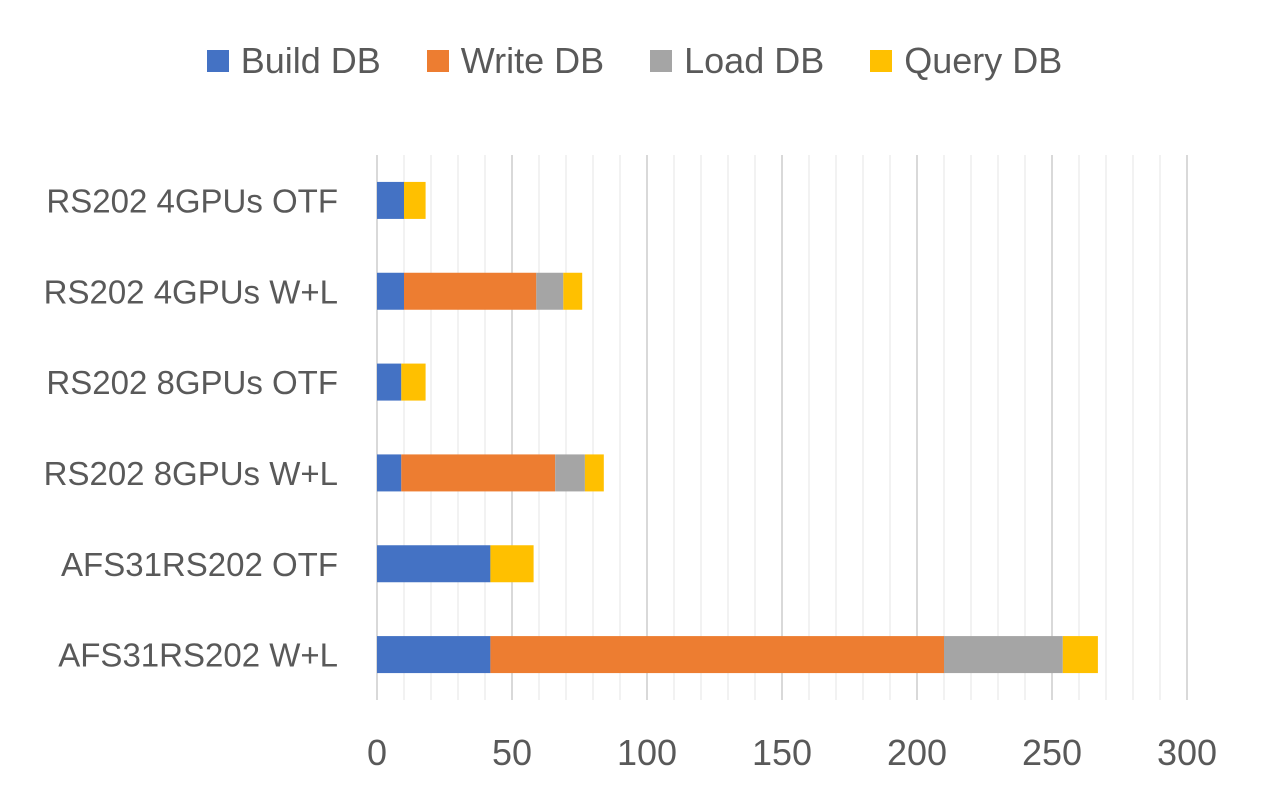  Describe the element at coordinates (191, 291) in the screenshot. I see `y-category-label: RS202 4GPUs W+L` at that location.